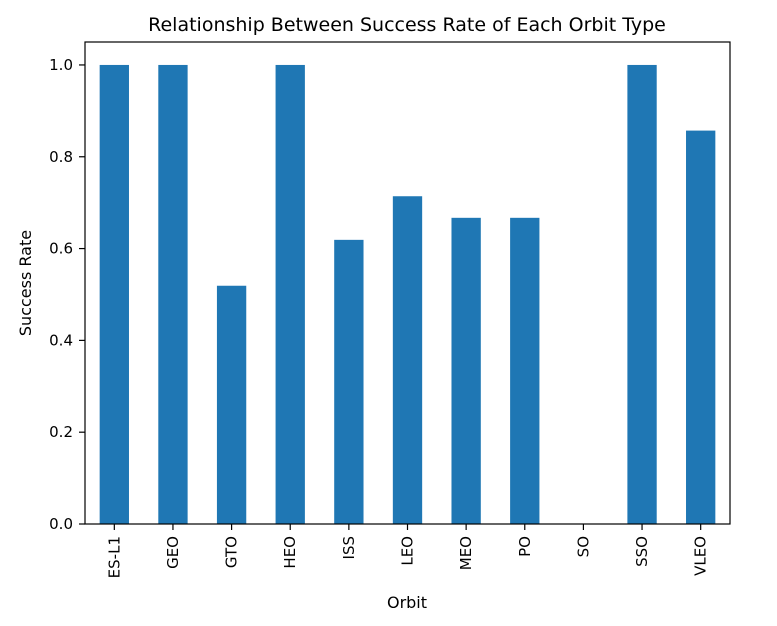 This screenshot has width=777, height=626. Describe the element at coordinates (701, 556) in the screenshot. I see `x-tick-label-vleo: VLEO` at that location.